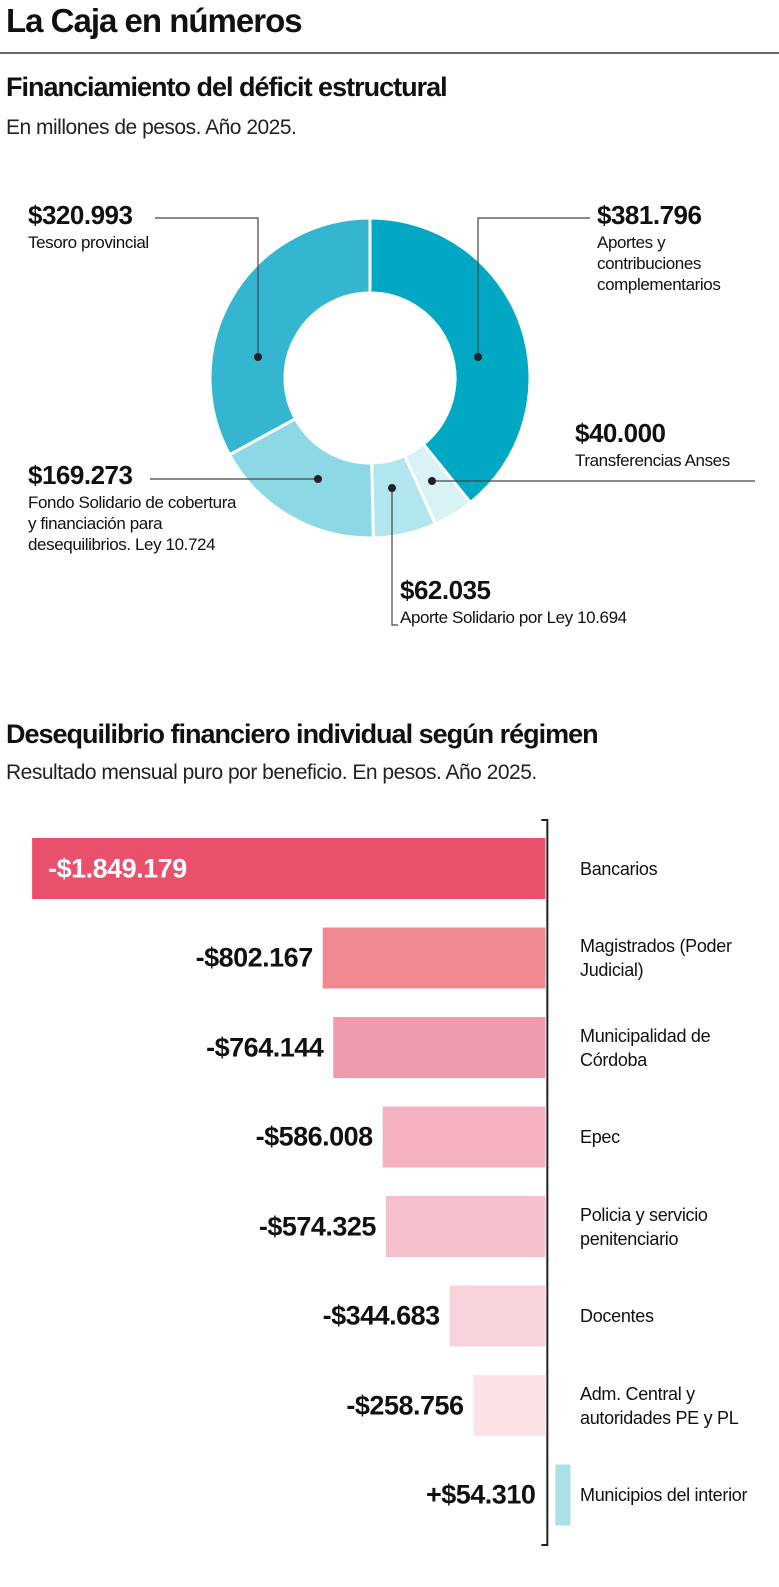 Image resolution: width=779 pixels, height=1587 pixels. What do you see at coordinates (445, 590) in the screenshot?
I see `value-label: $62.035` at bounding box center [445, 590].